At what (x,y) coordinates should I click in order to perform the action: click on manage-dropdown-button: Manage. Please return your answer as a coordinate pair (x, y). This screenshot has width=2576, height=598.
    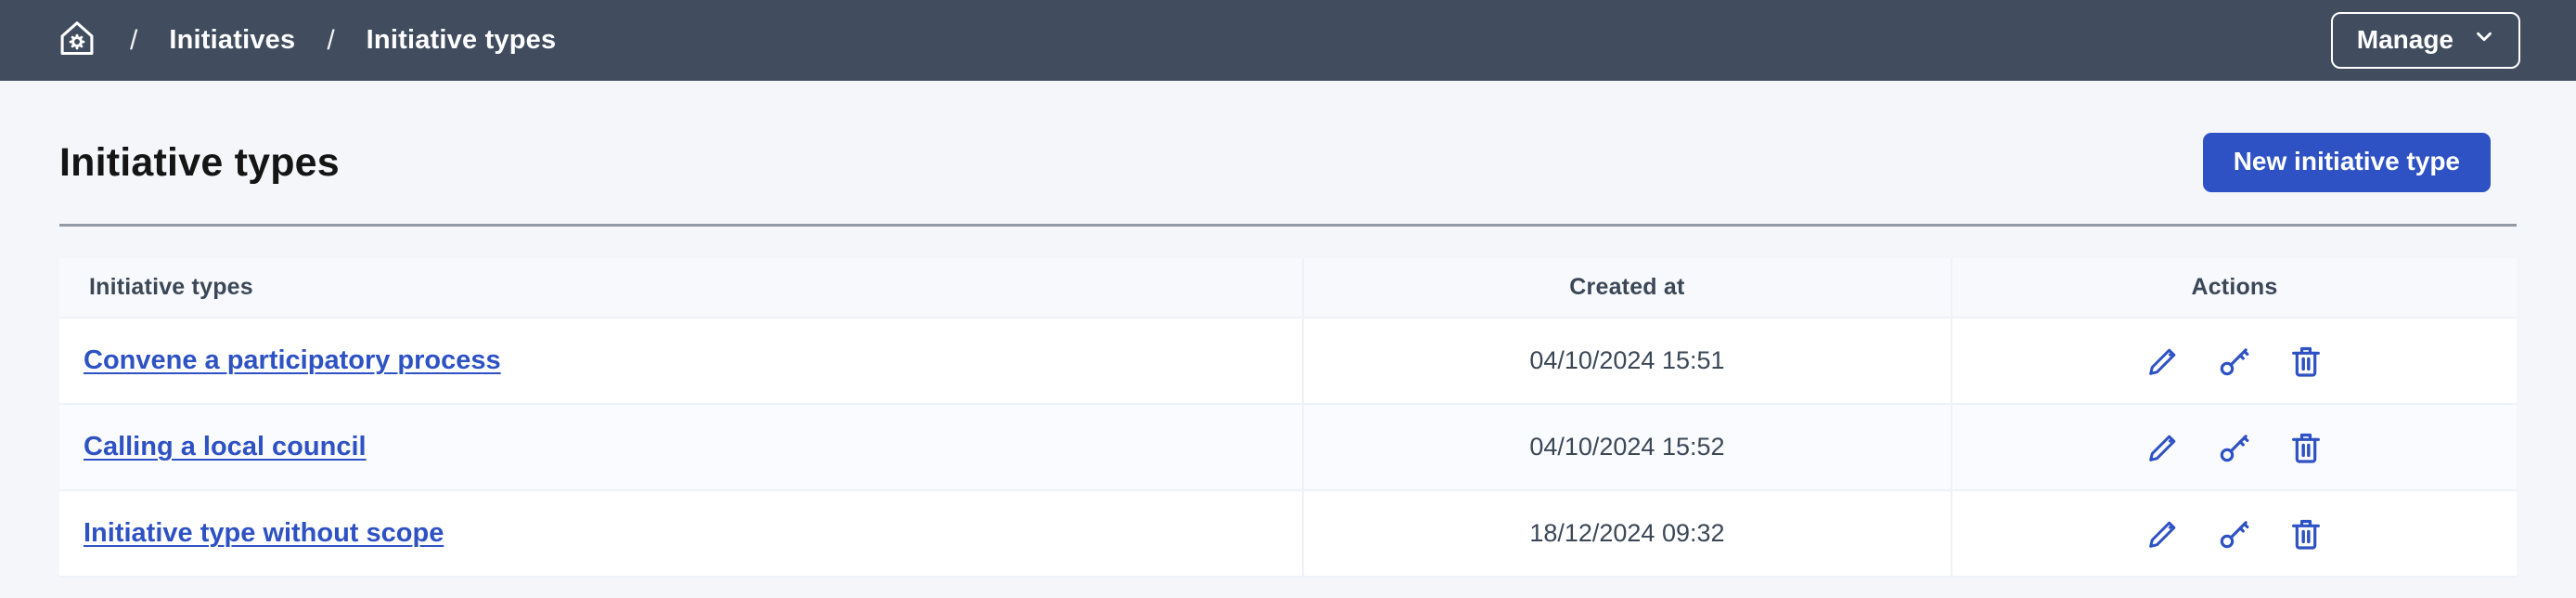
    Looking at the image, I should click on (2425, 40).